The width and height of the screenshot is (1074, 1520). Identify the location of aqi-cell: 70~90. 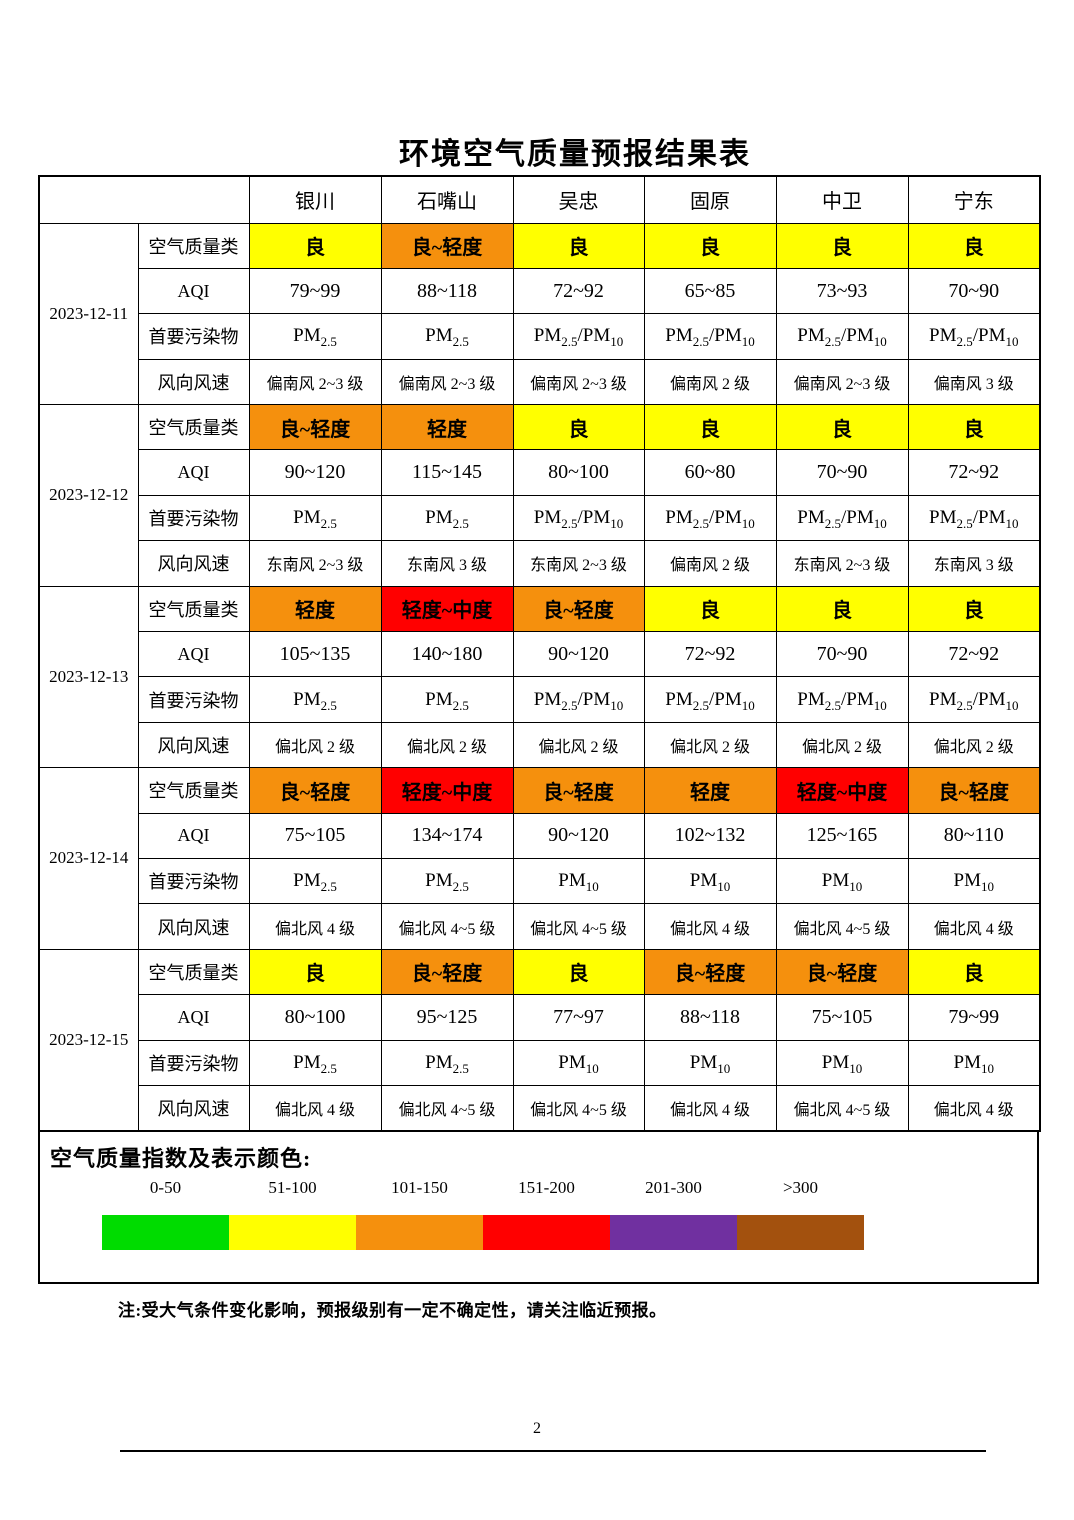
(842, 472).